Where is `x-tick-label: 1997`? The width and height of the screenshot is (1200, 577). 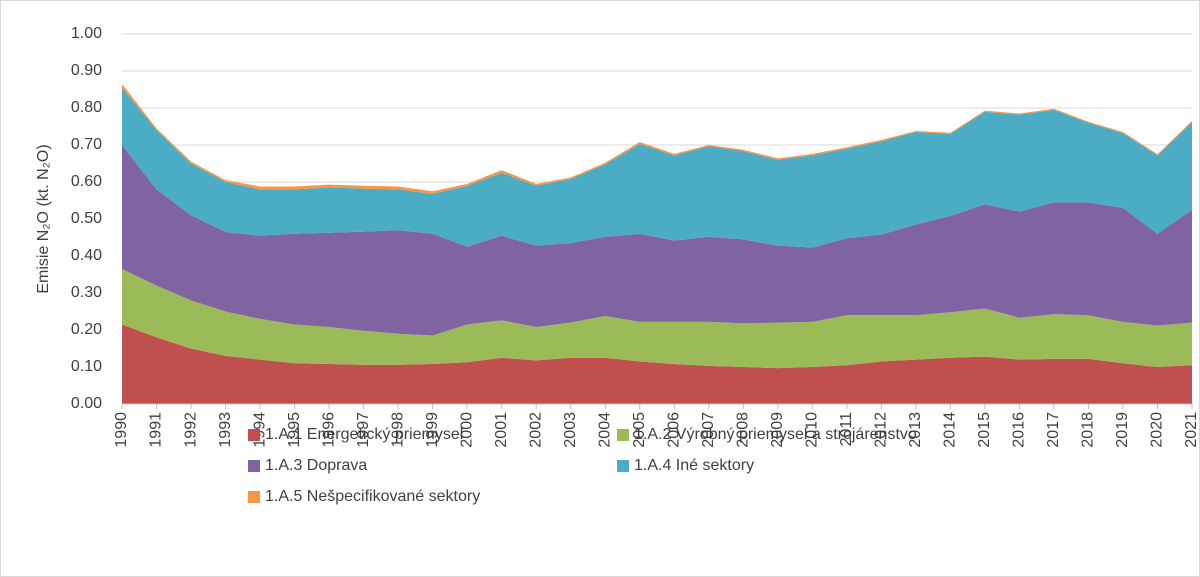
x-tick-label: 1997 is located at coordinates (363, 430).